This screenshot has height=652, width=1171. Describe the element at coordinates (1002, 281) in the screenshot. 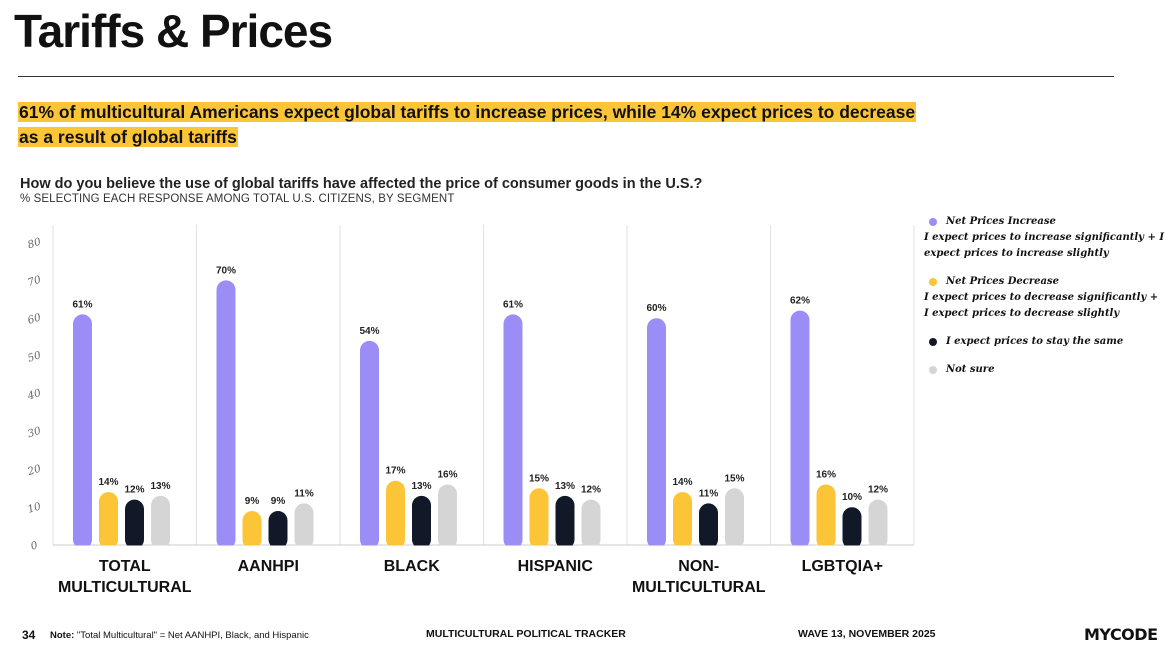

I see `legend-title: Net Prices Decrease` at that location.